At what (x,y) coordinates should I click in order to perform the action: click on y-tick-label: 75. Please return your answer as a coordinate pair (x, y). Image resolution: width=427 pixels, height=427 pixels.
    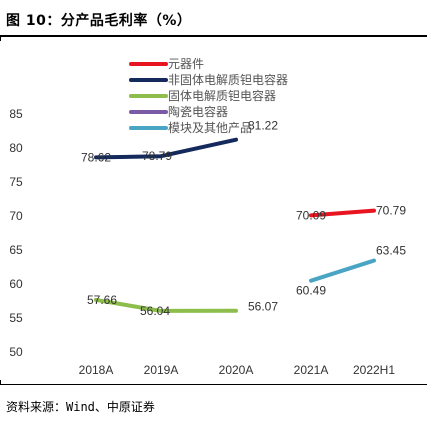
    Looking at the image, I should click on (16, 182).